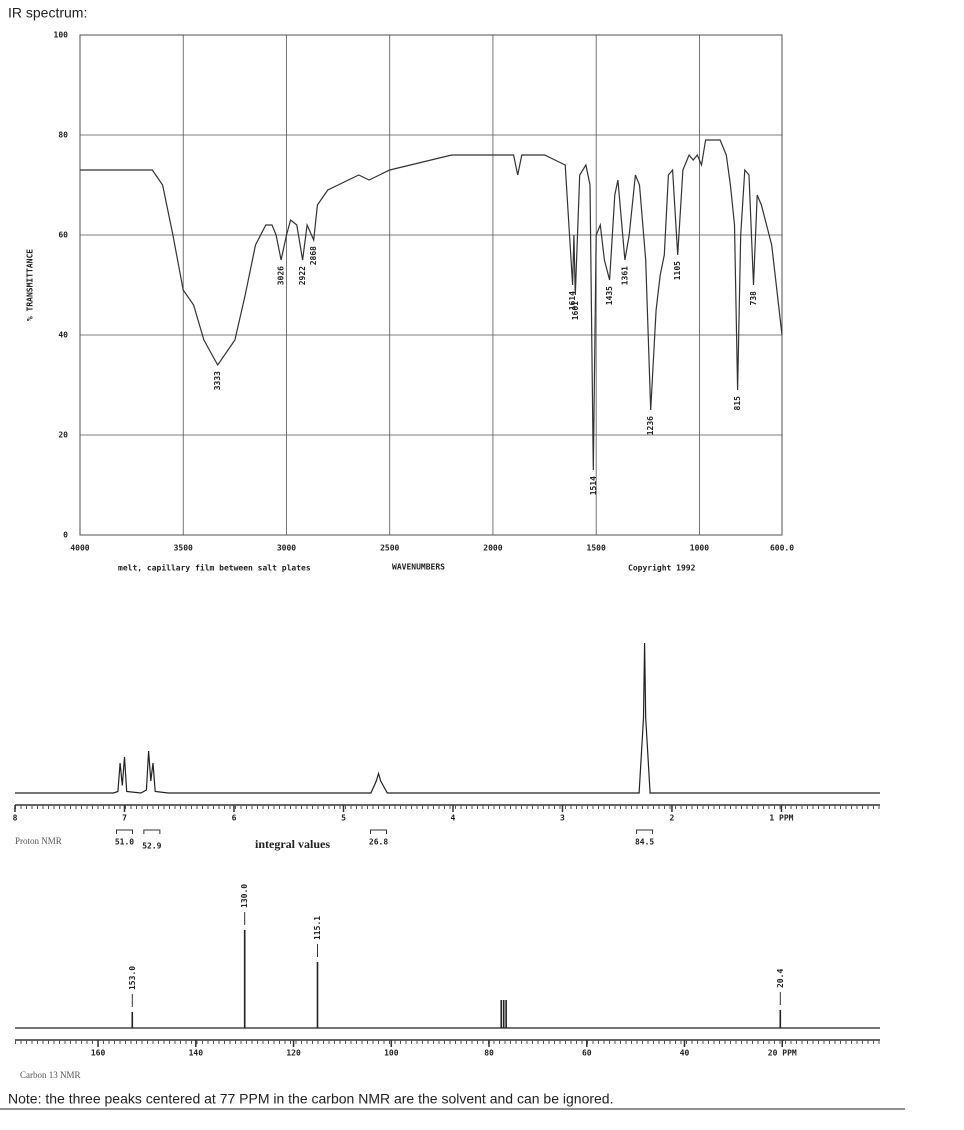 This screenshot has width=964, height=1130. Describe the element at coordinates (30, 285) in the screenshot. I see `y-axis-label: % TRANSMITTANCE` at that location.